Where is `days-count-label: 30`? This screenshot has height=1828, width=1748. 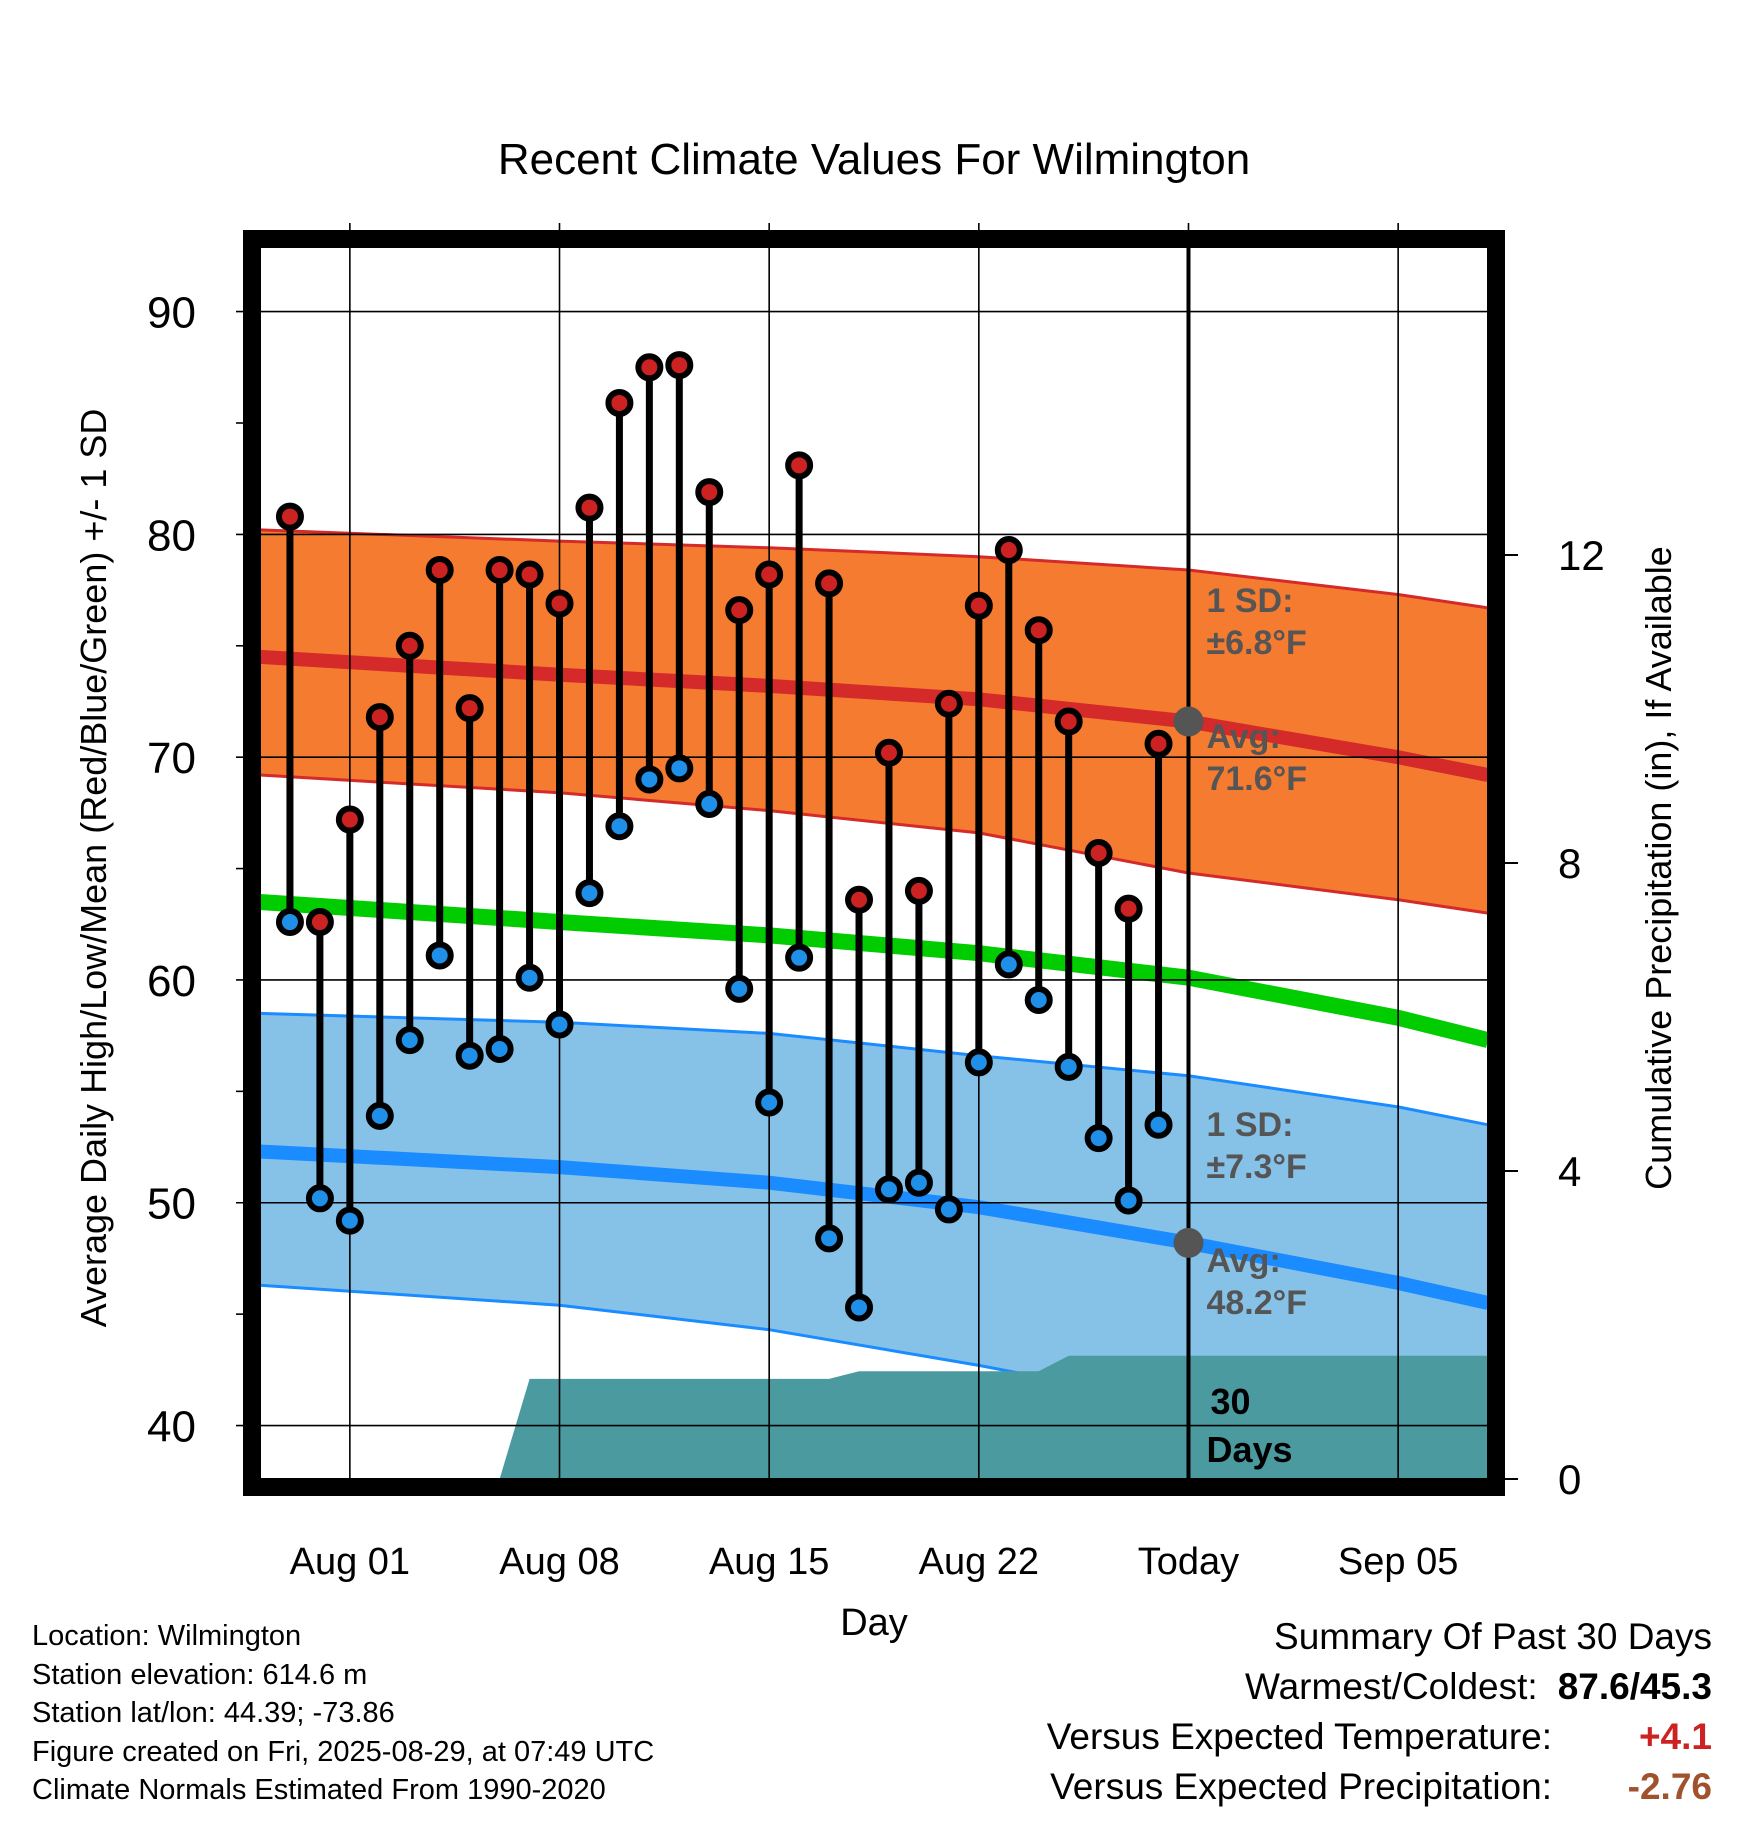
days-count-label: 30 is located at coordinates (1230, 1401).